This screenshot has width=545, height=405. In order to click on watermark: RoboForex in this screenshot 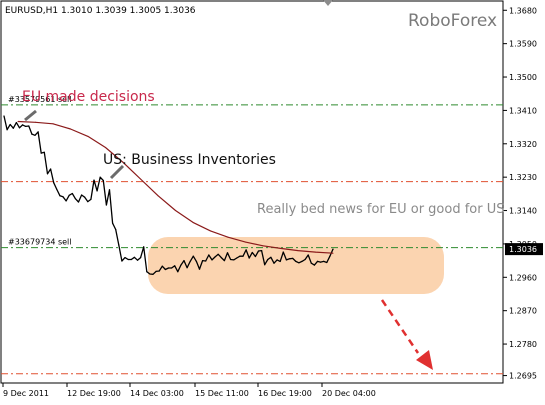, I will do `click(452, 21)`.